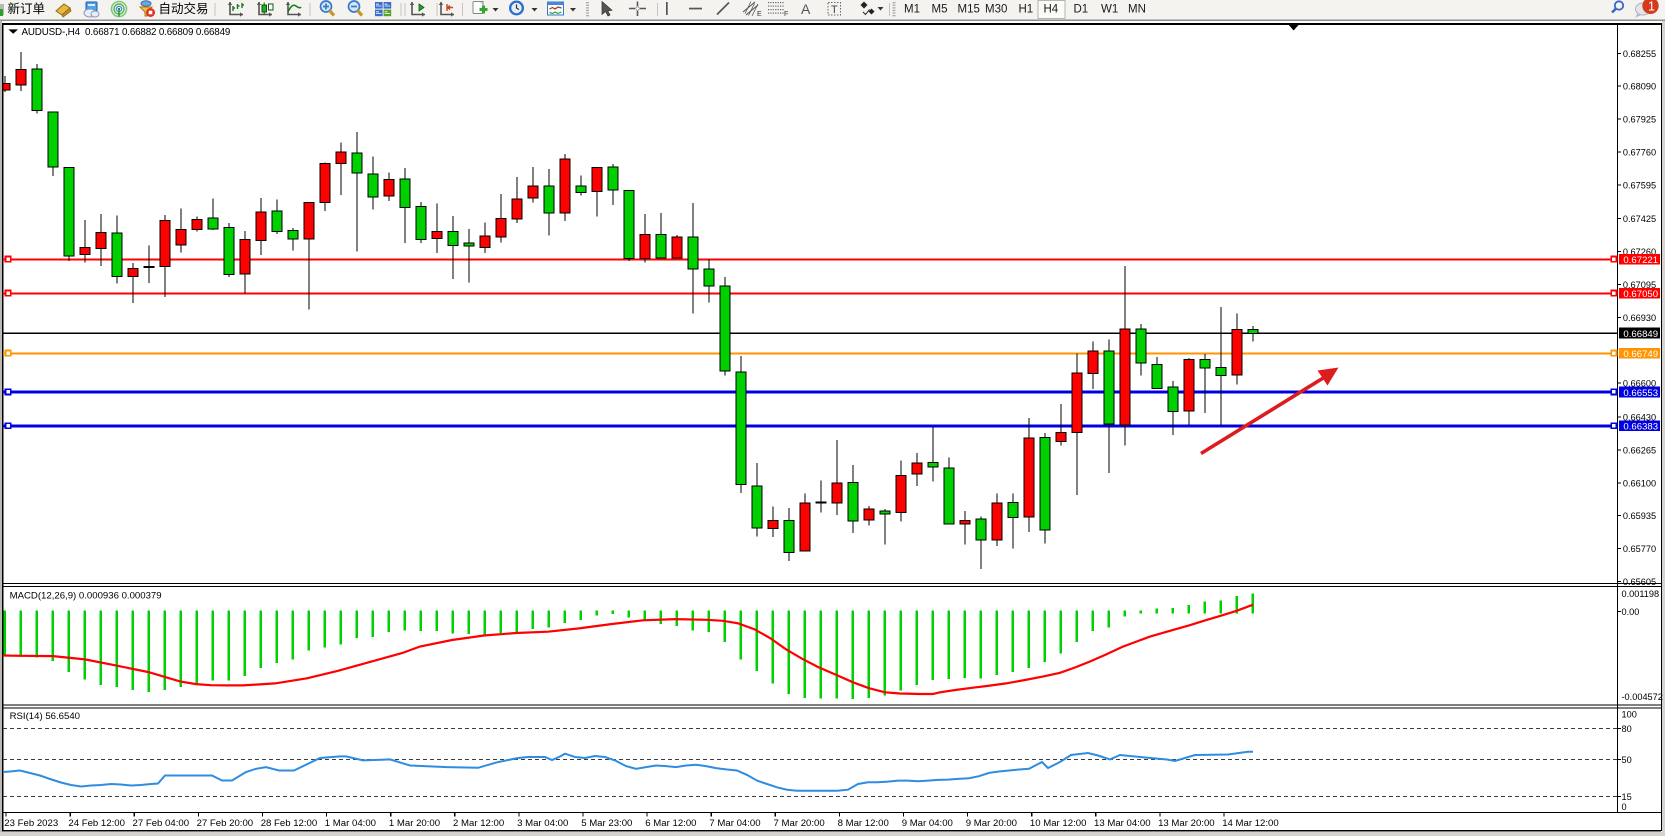  Describe the element at coordinates (799, 823) in the screenshot. I see `svg-text: 7 Mar 20:00` at that location.